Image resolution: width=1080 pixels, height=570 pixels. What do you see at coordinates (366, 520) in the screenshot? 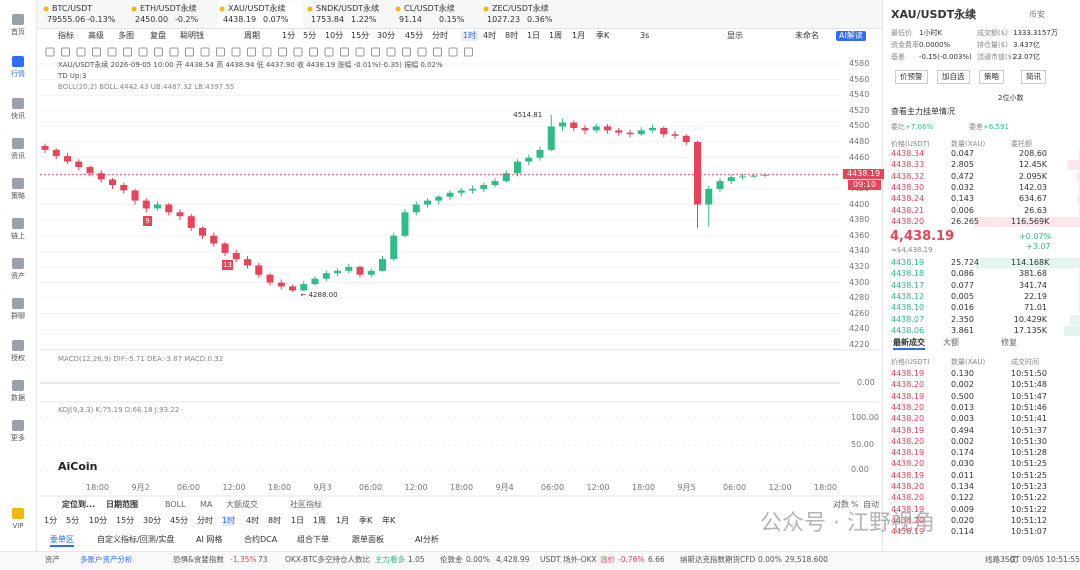
I see `period-option: 季K` at bounding box center [366, 520].